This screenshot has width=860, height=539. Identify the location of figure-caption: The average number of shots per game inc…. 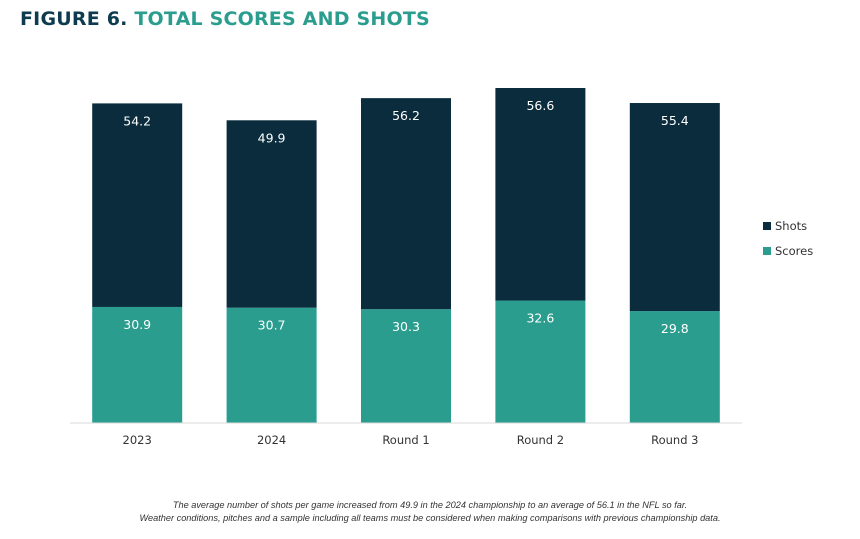
(430, 512).